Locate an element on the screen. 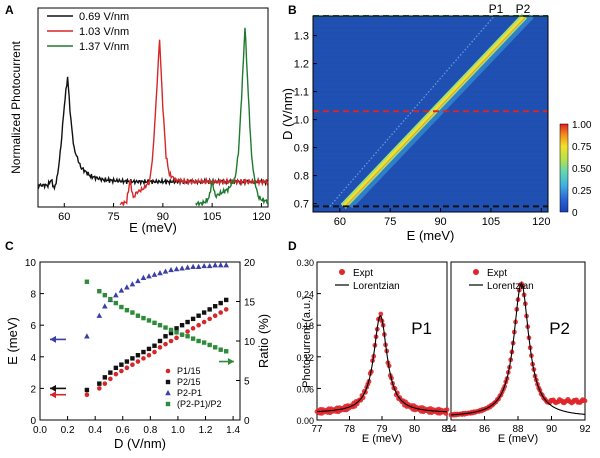 The image size is (600, 458). x-tick-label: 75 is located at coordinates (390, 222).